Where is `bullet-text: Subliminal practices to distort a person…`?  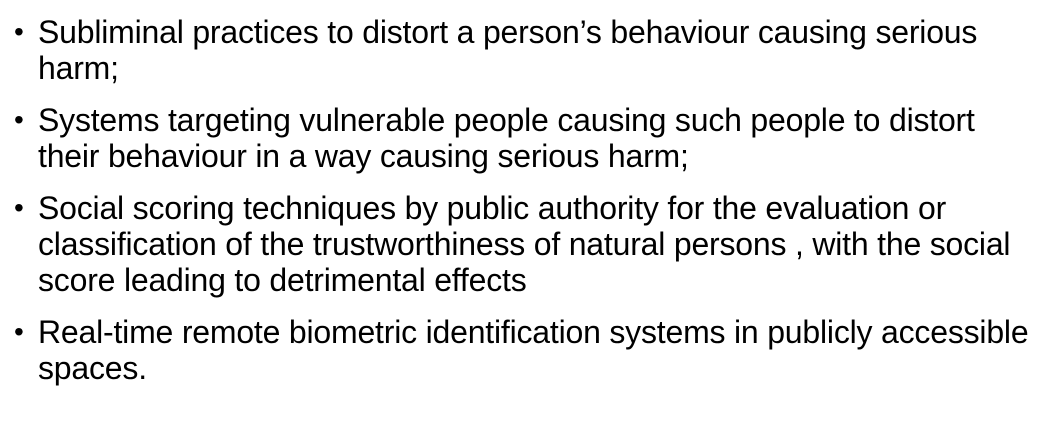
bullet-text: Subliminal practices to distort a person… is located at coordinates (508, 50).